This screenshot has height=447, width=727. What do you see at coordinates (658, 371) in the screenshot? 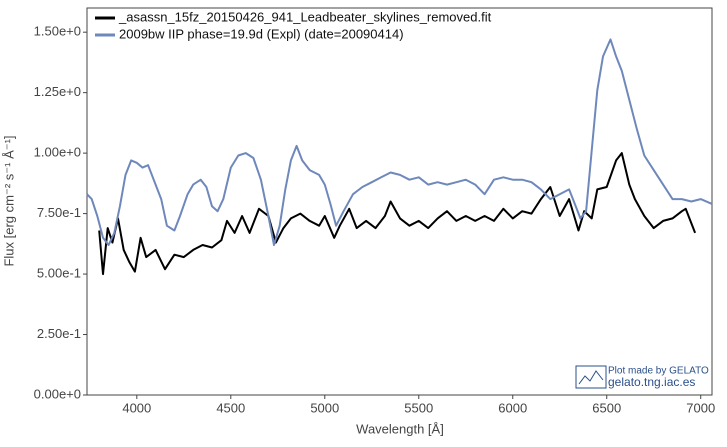
I see `credit-text: Plot made by GELATO` at bounding box center [658, 371].